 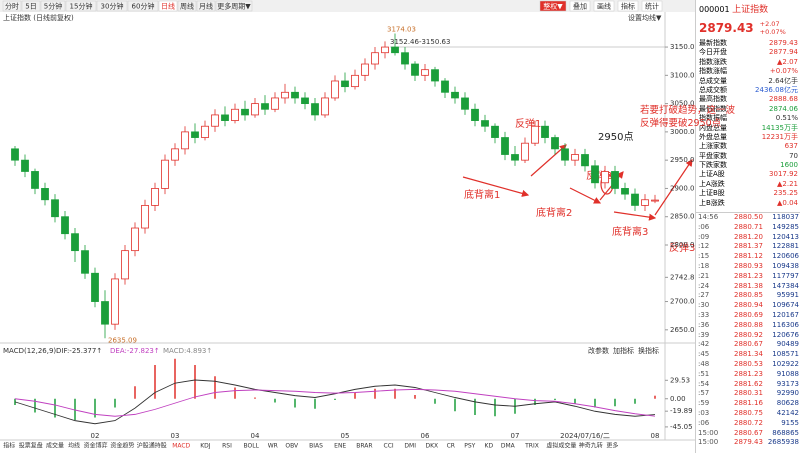 I want to click on cell: 指数涨幅, so click(x=713, y=71).